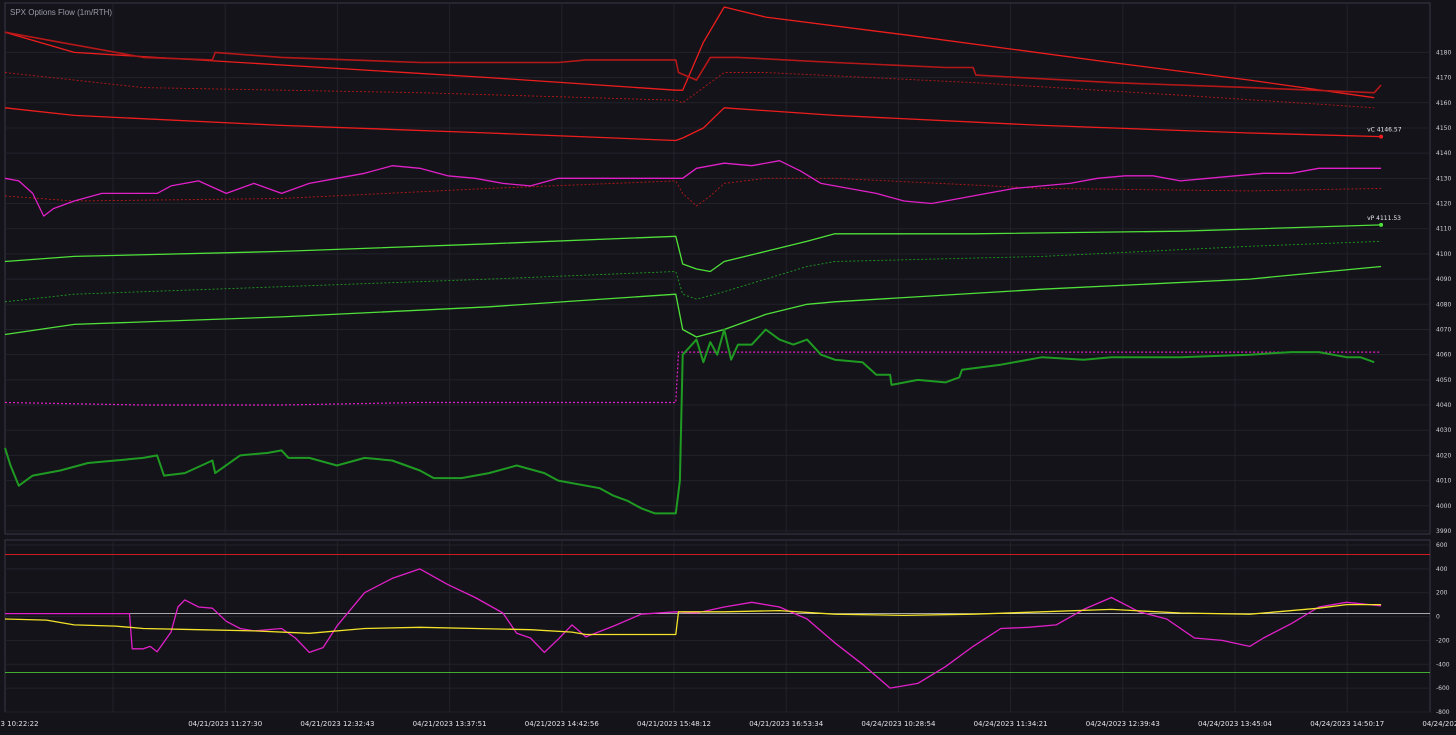 The image size is (1456, 735). What do you see at coordinates (1443, 664) in the screenshot?
I see `y-tick-label: -400` at bounding box center [1443, 664].